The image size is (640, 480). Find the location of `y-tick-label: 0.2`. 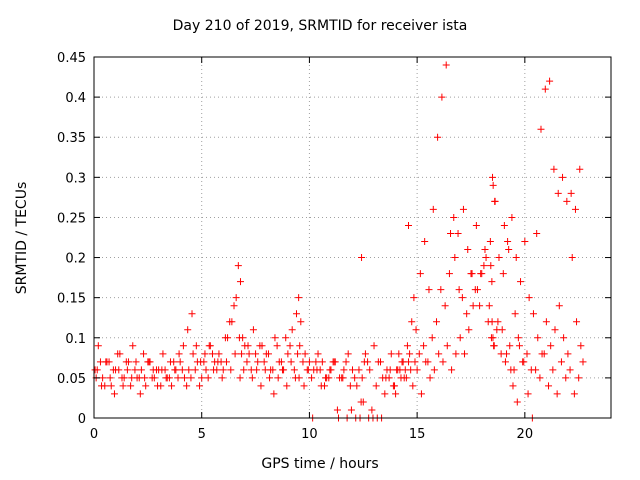

y-tick-label: 0.2 is located at coordinates (75, 259).